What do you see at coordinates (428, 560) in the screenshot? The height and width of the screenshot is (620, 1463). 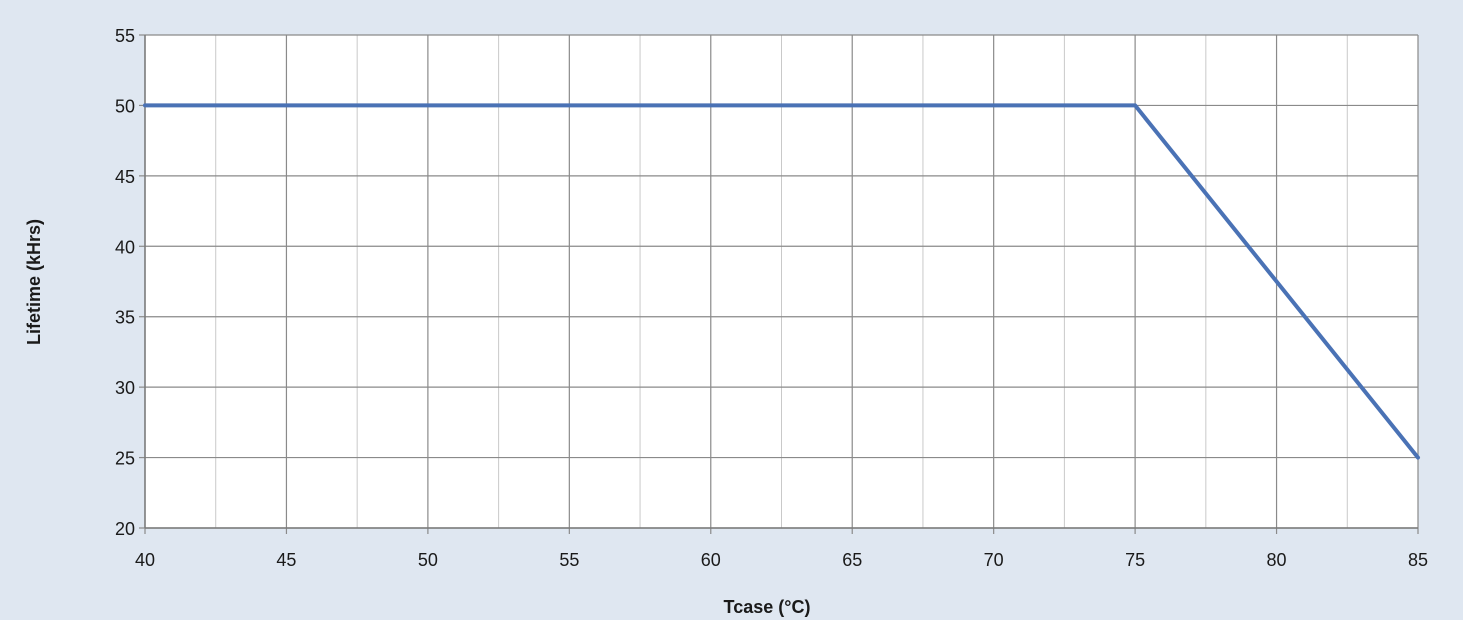 I see `x-tick-label: 50` at bounding box center [428, 560].